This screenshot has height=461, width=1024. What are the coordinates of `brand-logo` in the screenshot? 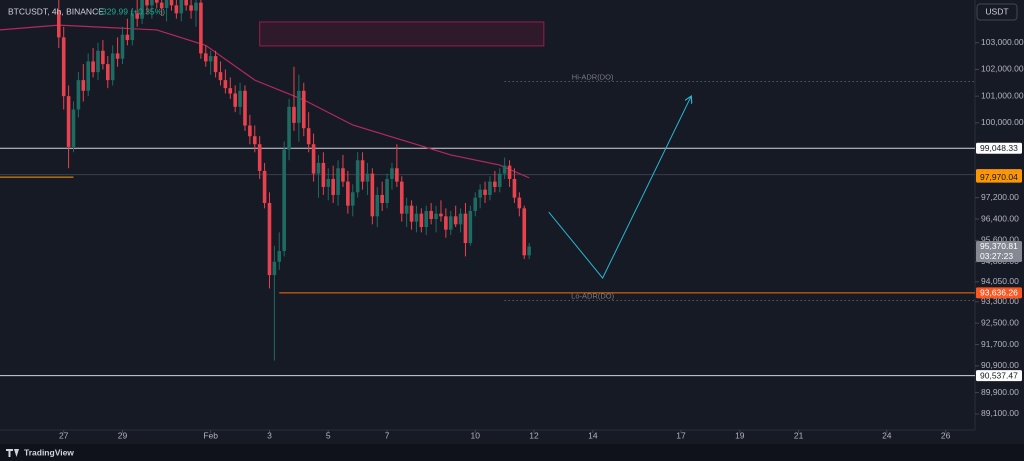 It's located at (12, 453).